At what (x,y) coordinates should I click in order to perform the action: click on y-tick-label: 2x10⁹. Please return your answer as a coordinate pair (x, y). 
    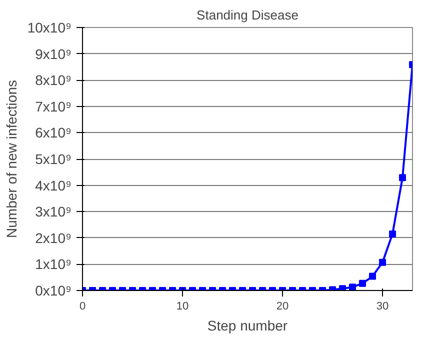
    Looking at the image, I should click on (53, 238).